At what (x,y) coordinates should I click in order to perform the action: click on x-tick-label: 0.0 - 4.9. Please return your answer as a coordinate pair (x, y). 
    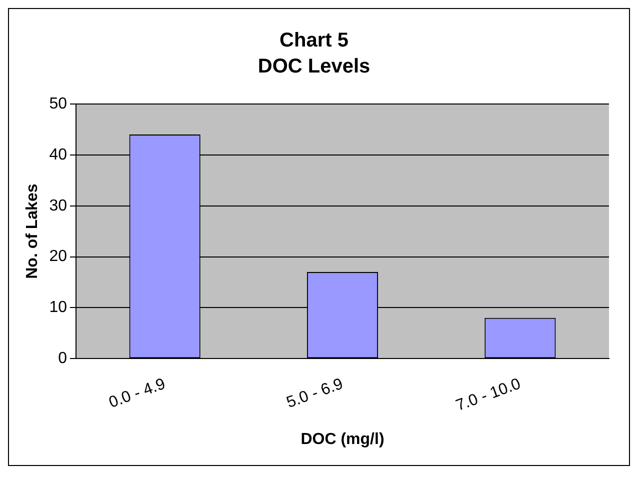
    Looking at the image, I should click on (137, 394).